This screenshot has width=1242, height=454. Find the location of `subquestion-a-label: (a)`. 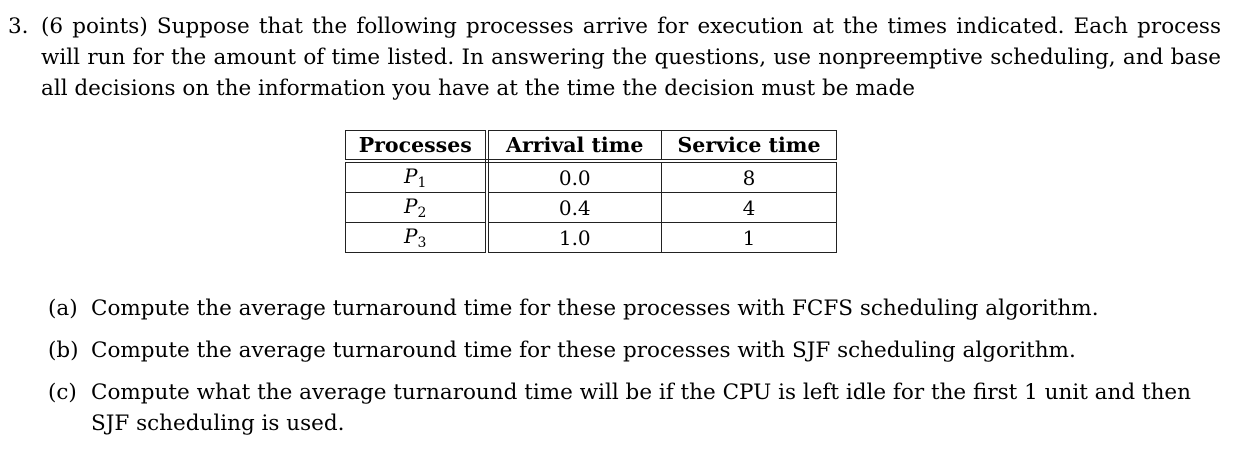

subquestion-a-label: (a) is located at coordinates (63, 308).